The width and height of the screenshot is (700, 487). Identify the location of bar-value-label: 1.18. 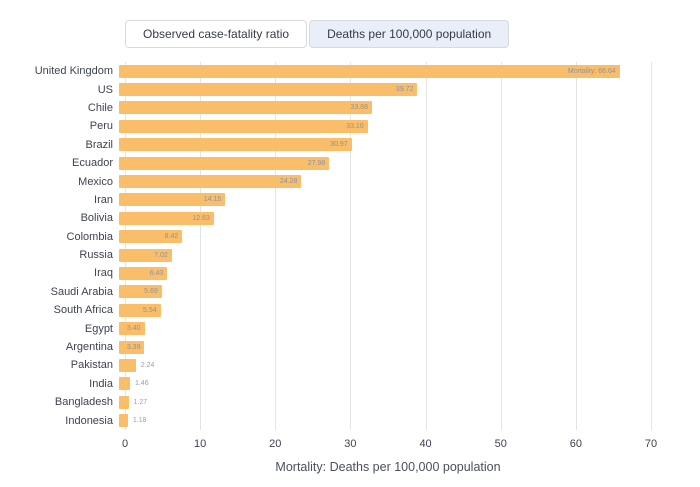
(139, 421).